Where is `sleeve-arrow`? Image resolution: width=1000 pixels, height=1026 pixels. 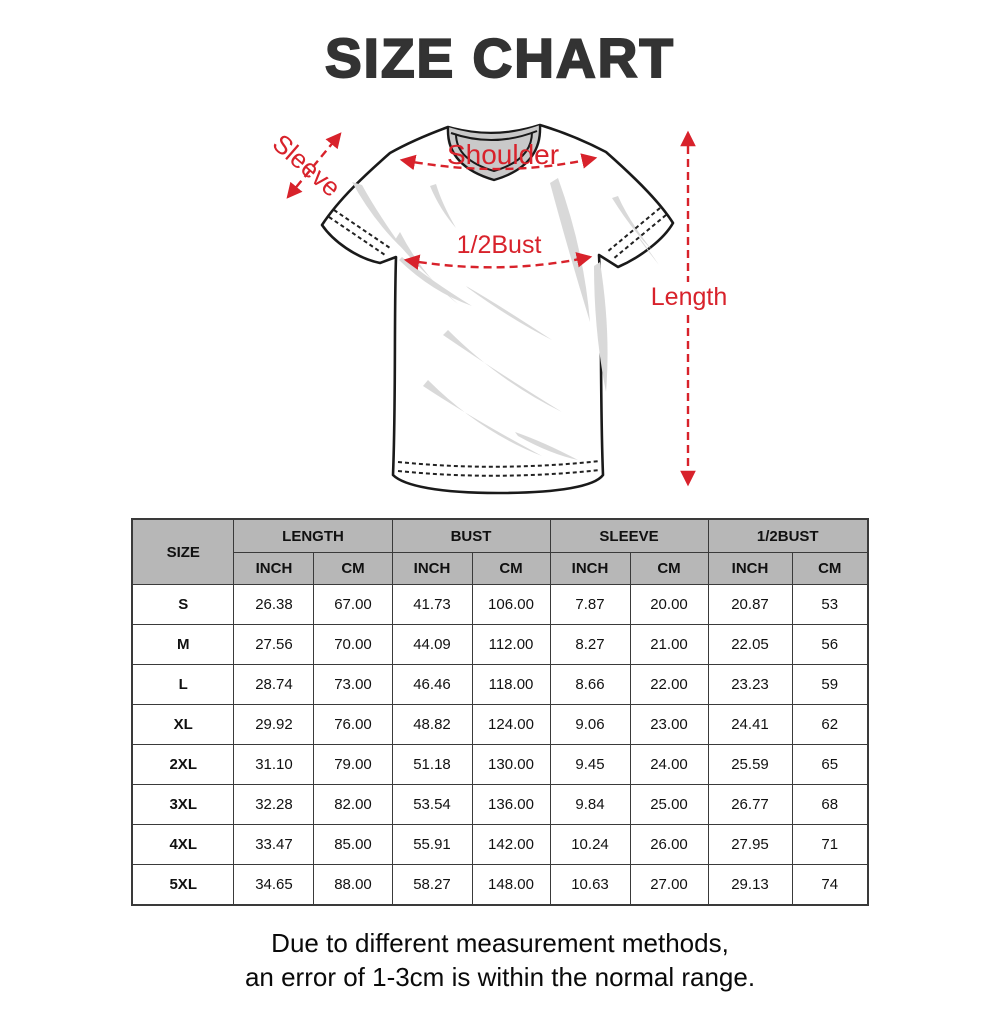
sleeve-arrow is located at coordinates (314, 165).